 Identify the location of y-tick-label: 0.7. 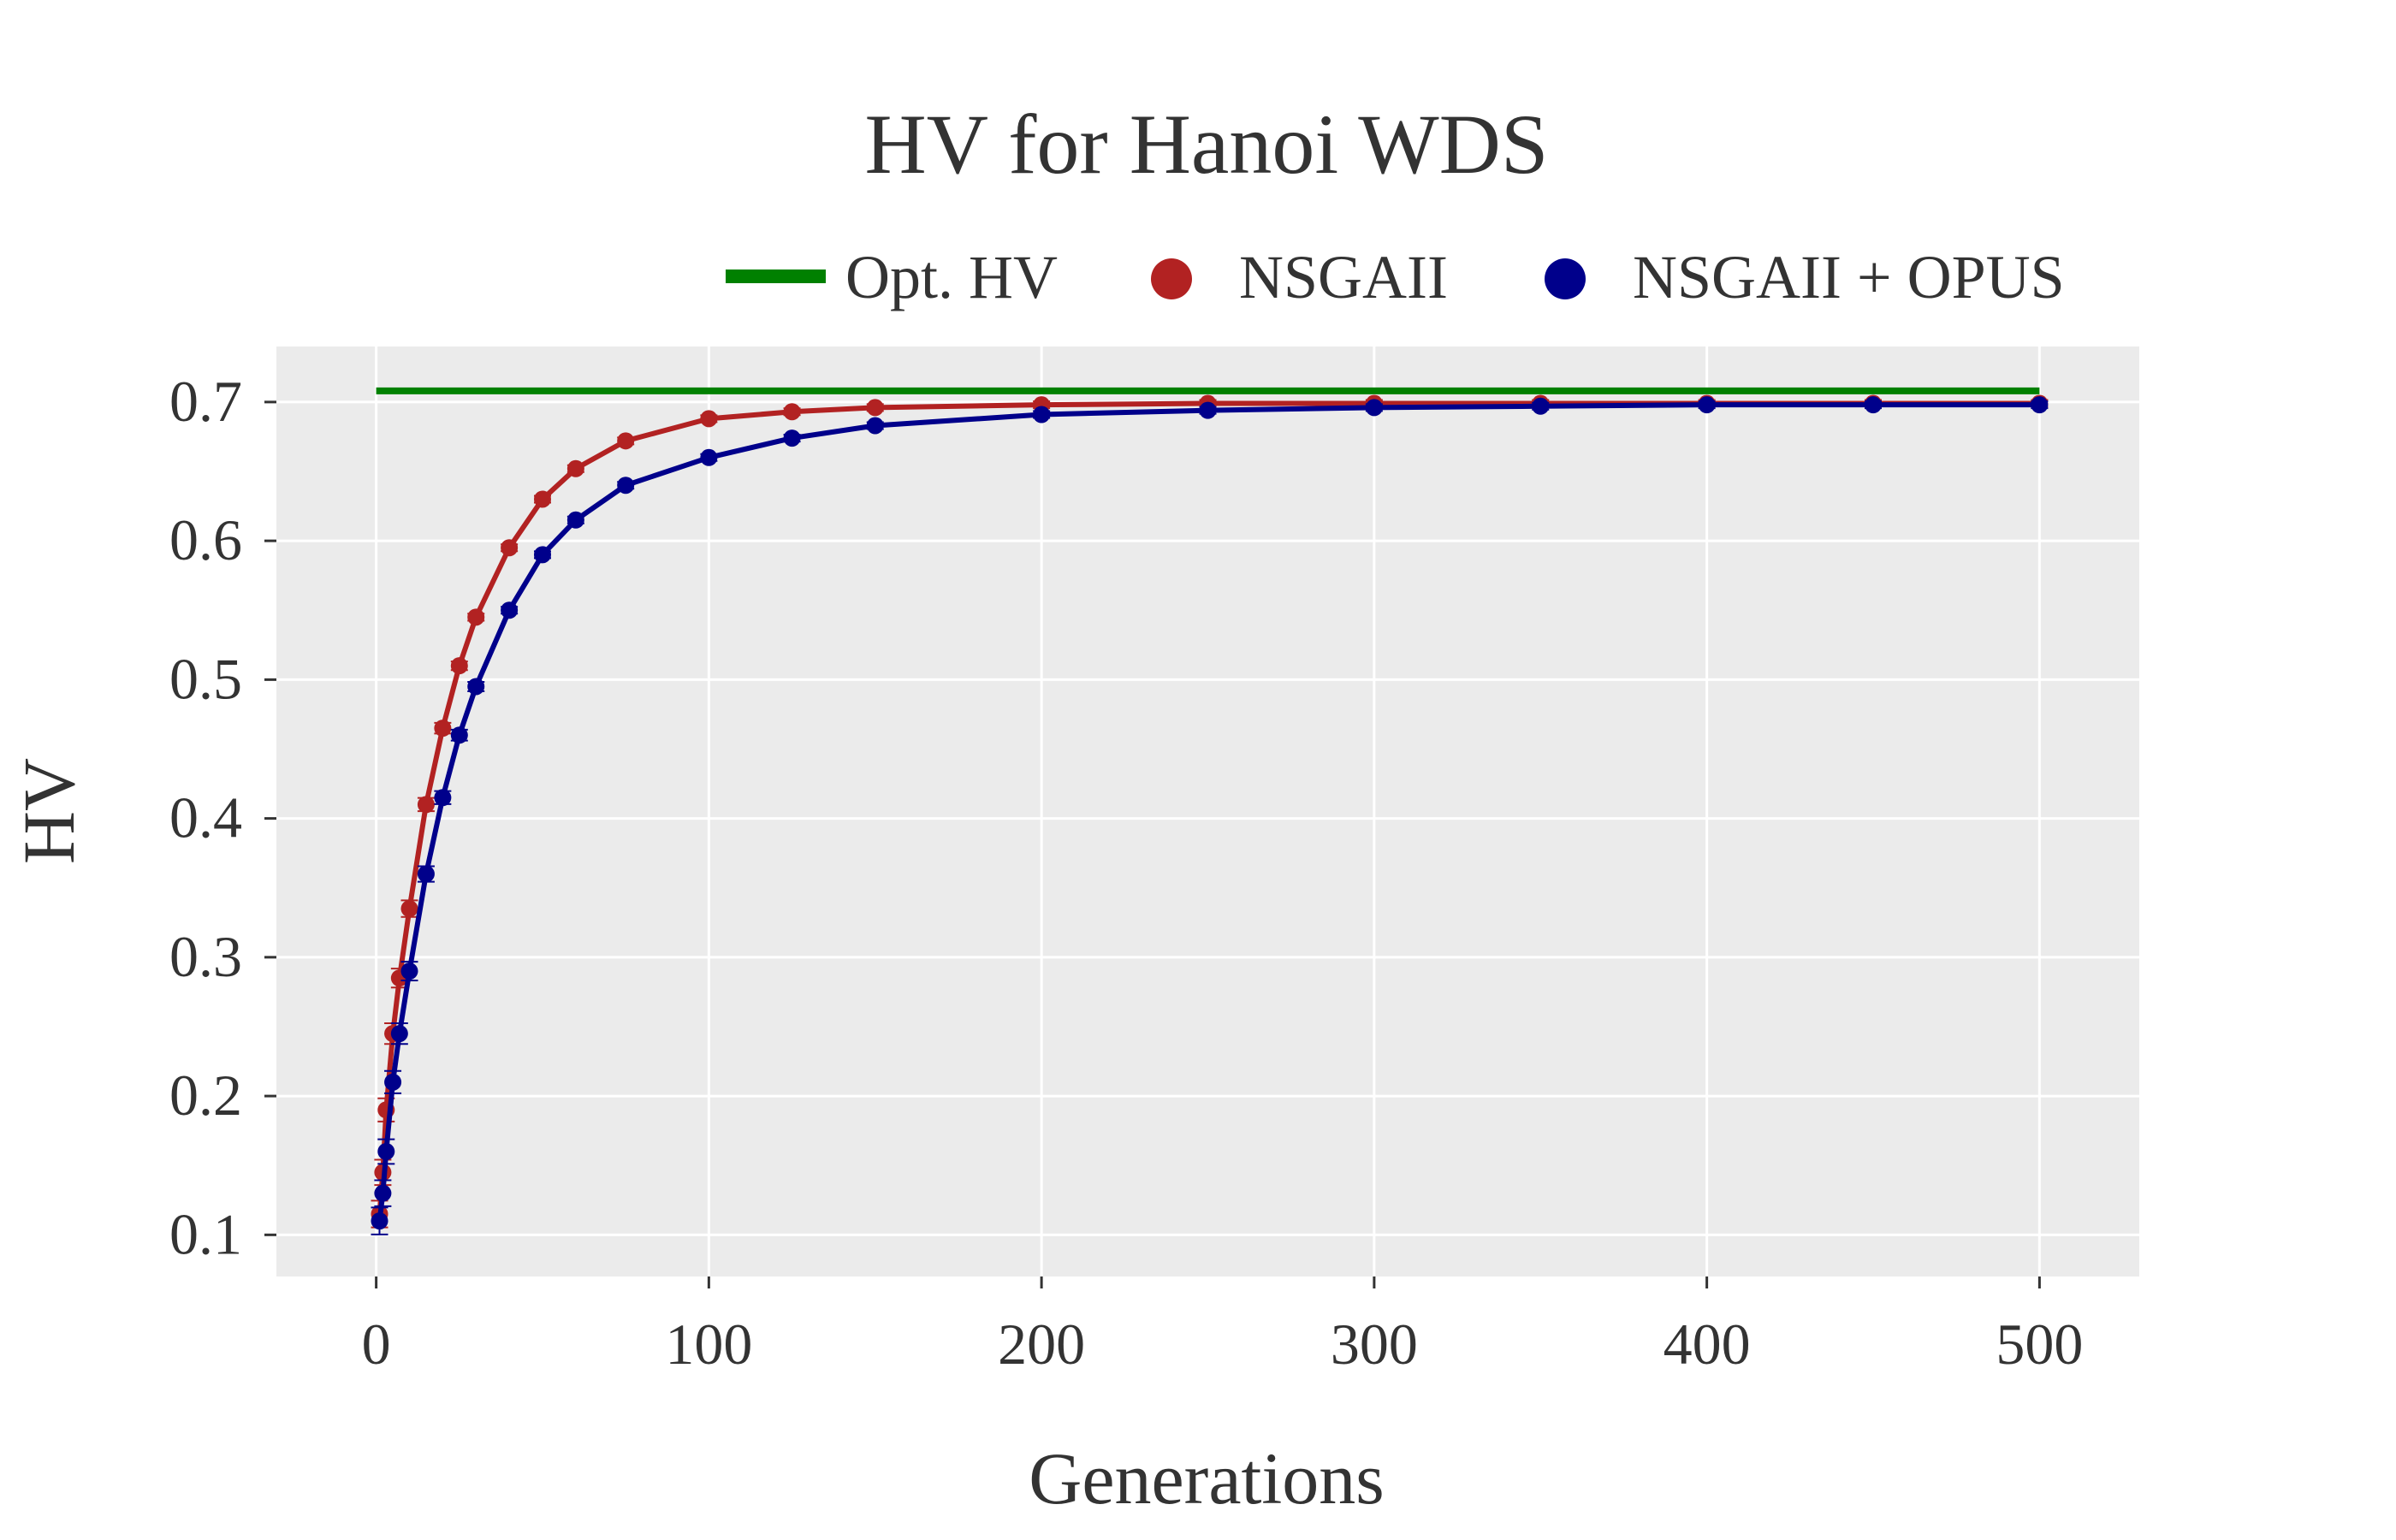
(205, 401).